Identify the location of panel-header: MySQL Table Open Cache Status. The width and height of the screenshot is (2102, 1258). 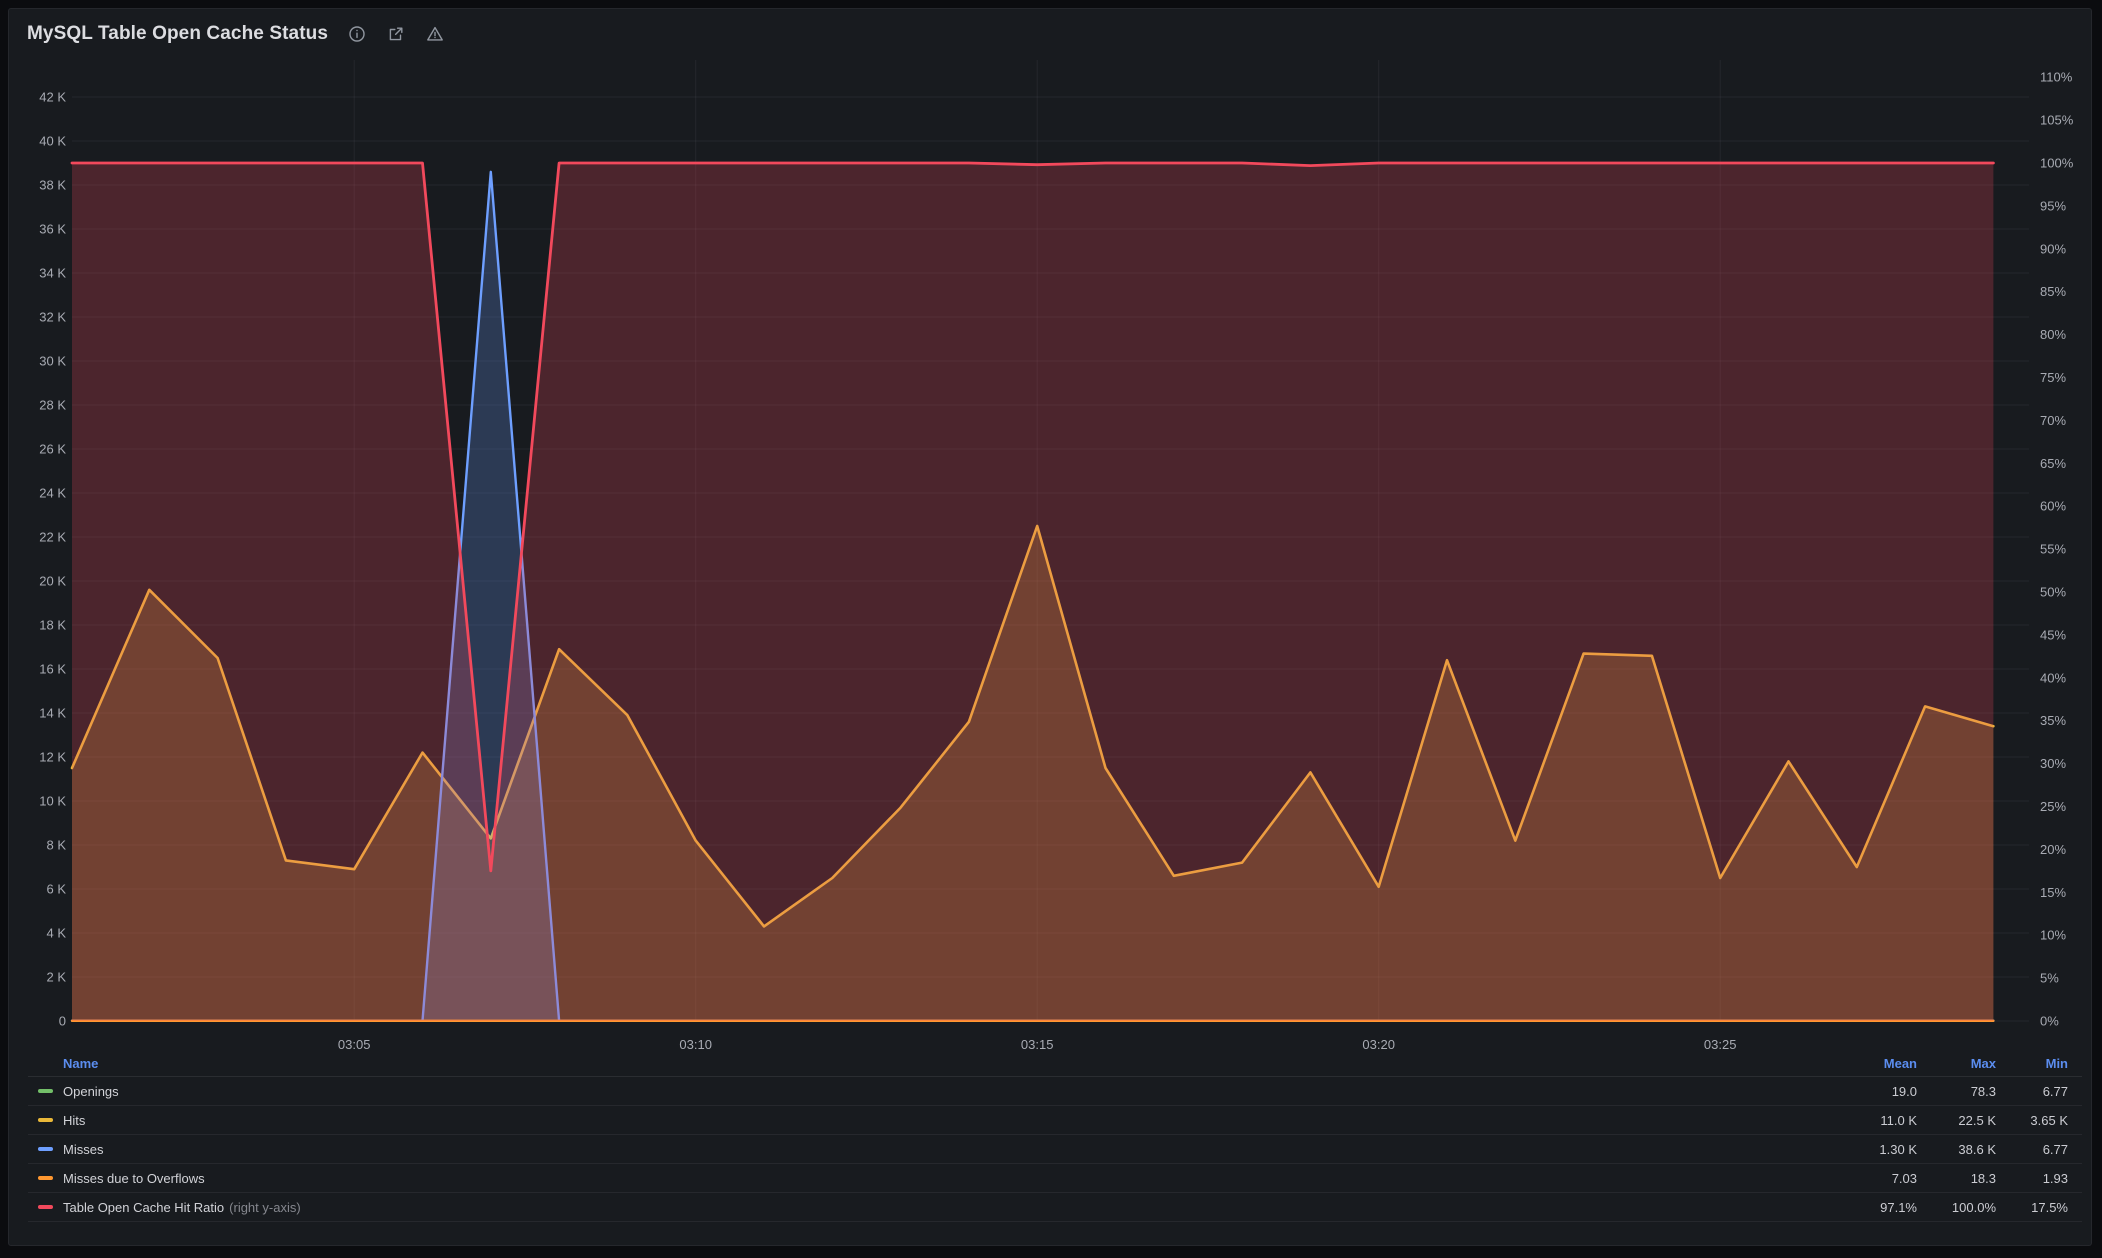
(226, 34).